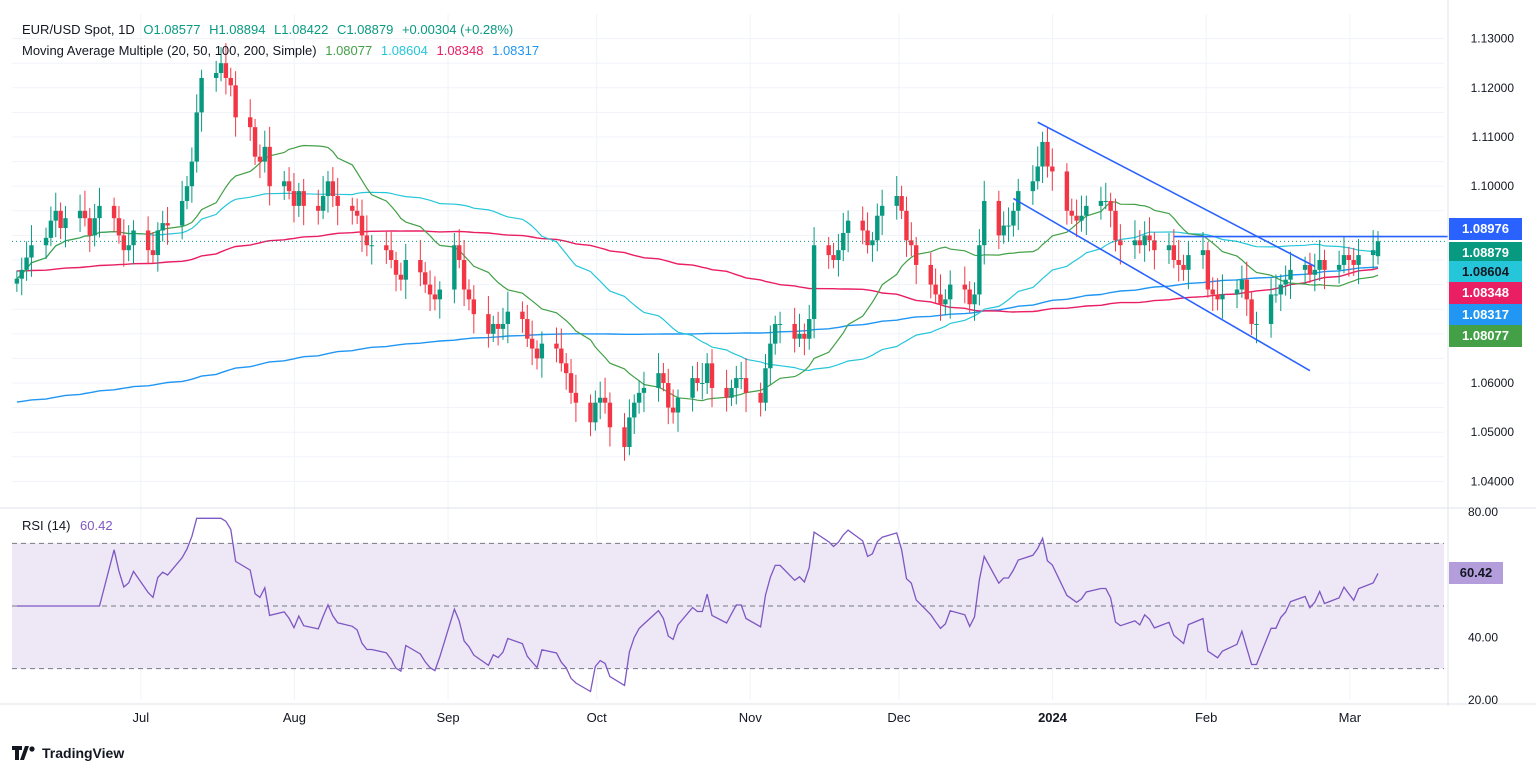 The image size is (1536, 776). Describe the element at coordinates (1483, 512) in the screenshot. I see `rsi-tick-label: 80.00` at that location.